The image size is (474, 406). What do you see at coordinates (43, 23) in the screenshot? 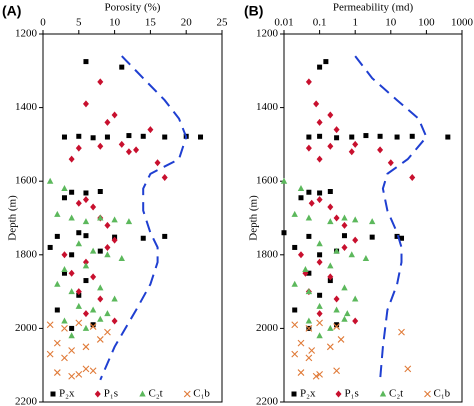
I see `x-tick-label: 0` at bounding box center [43, 23].